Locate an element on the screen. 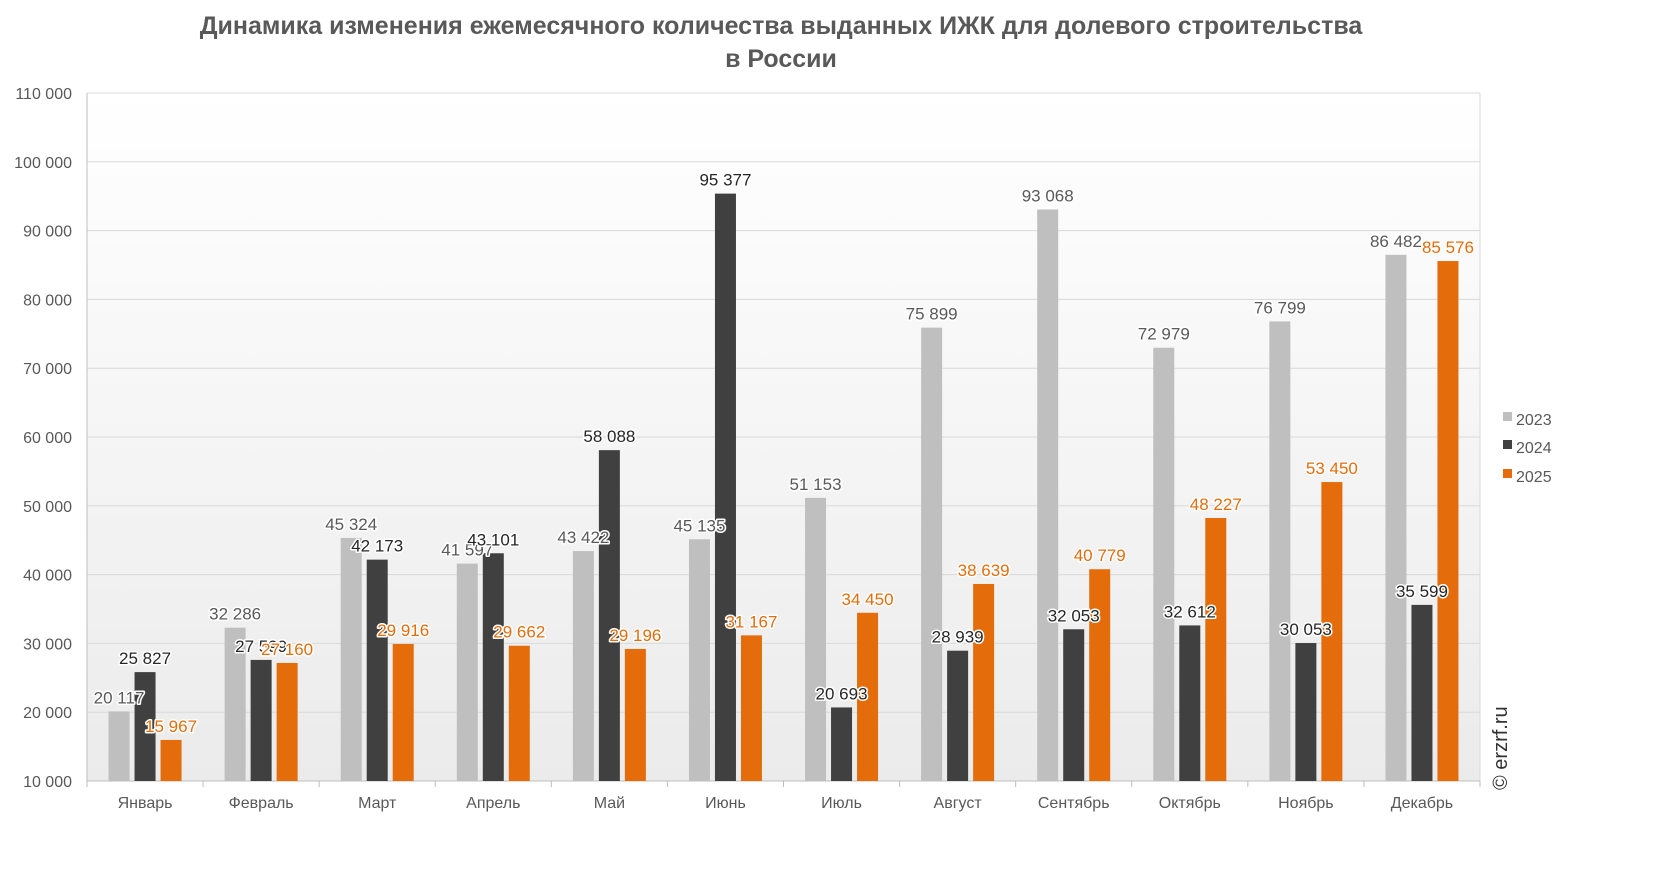  y-tick-label: 70 000 is located at coordinates (47, 369).